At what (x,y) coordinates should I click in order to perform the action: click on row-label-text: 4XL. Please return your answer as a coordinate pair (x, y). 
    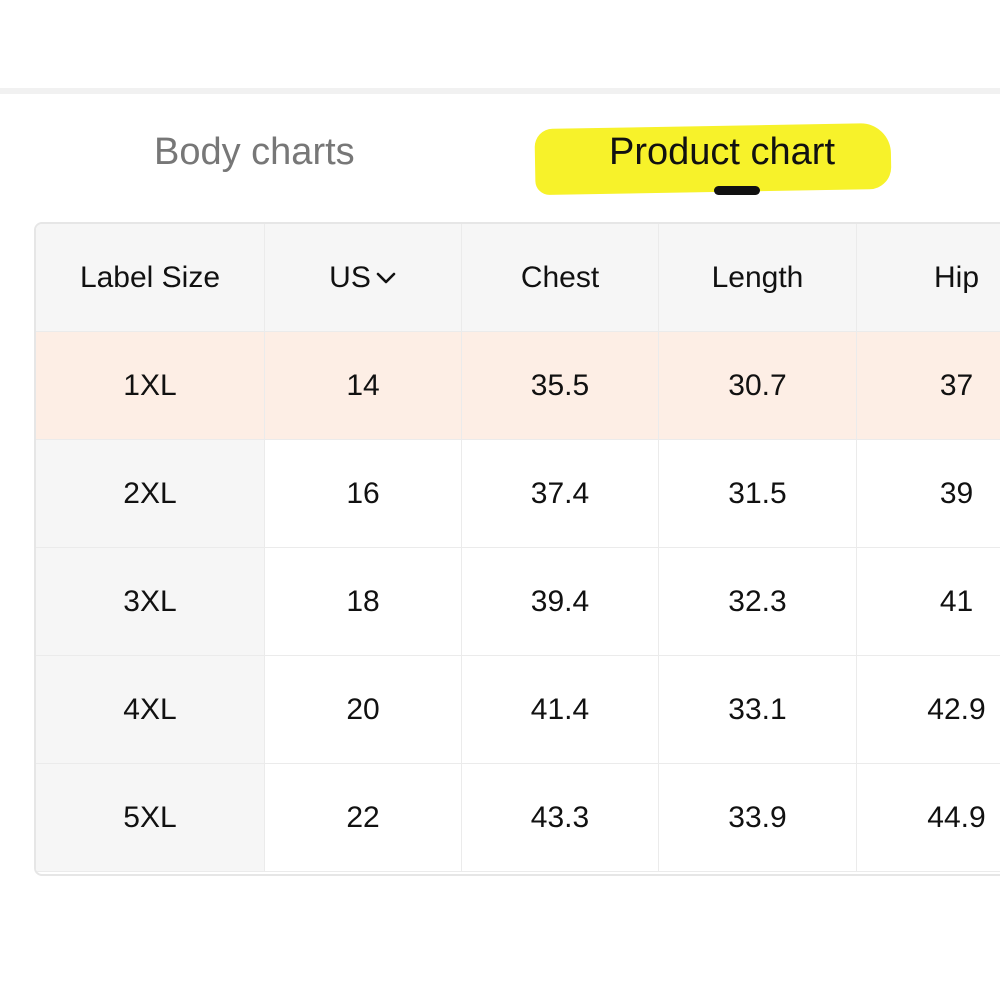
    Looking at the image, I should click on (150, 709).